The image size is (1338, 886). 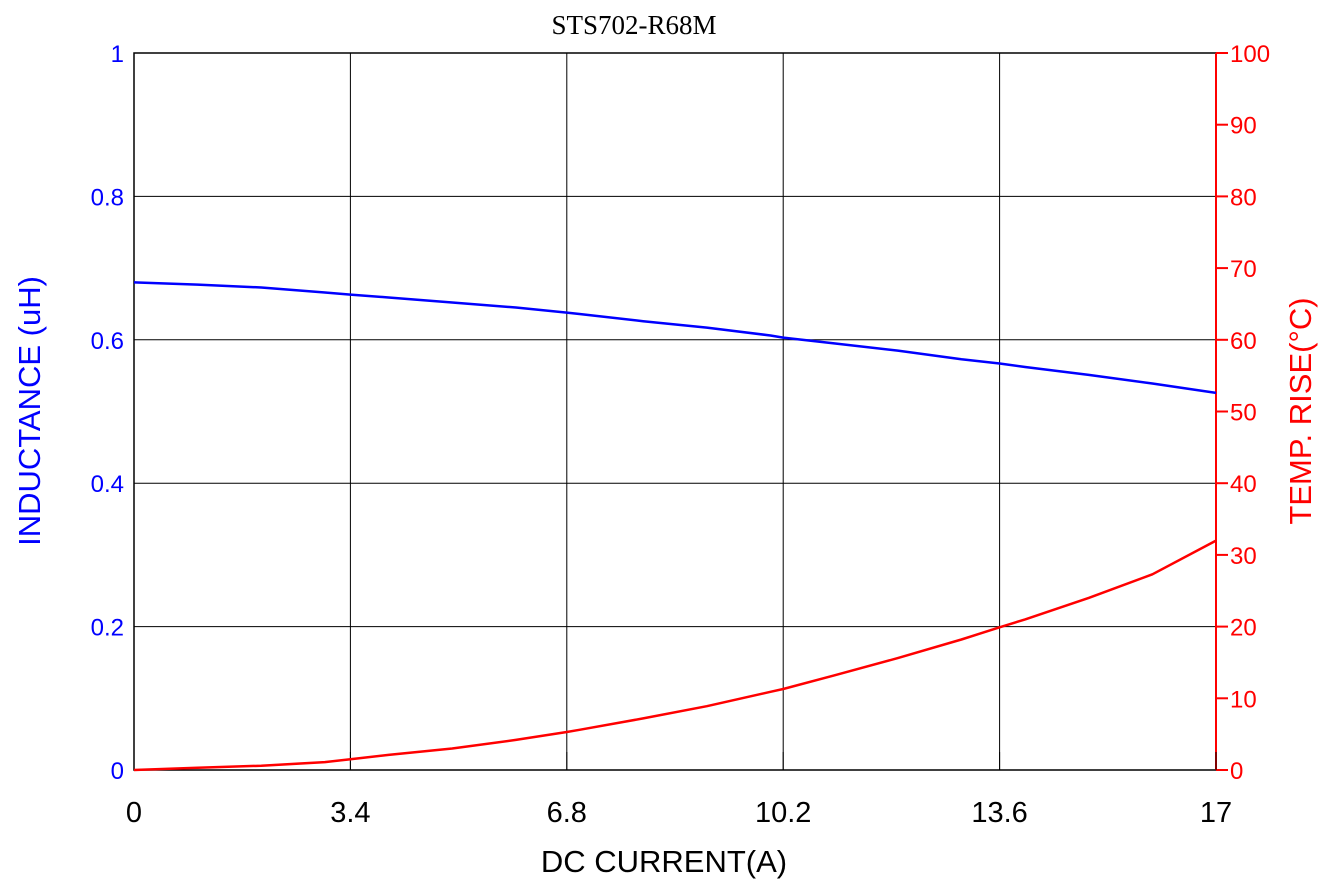 What do you see at coordinates (107, 197) in the screenshot?
I see `y-left-tick-label: 0.8` at bounding box center [107, 197].